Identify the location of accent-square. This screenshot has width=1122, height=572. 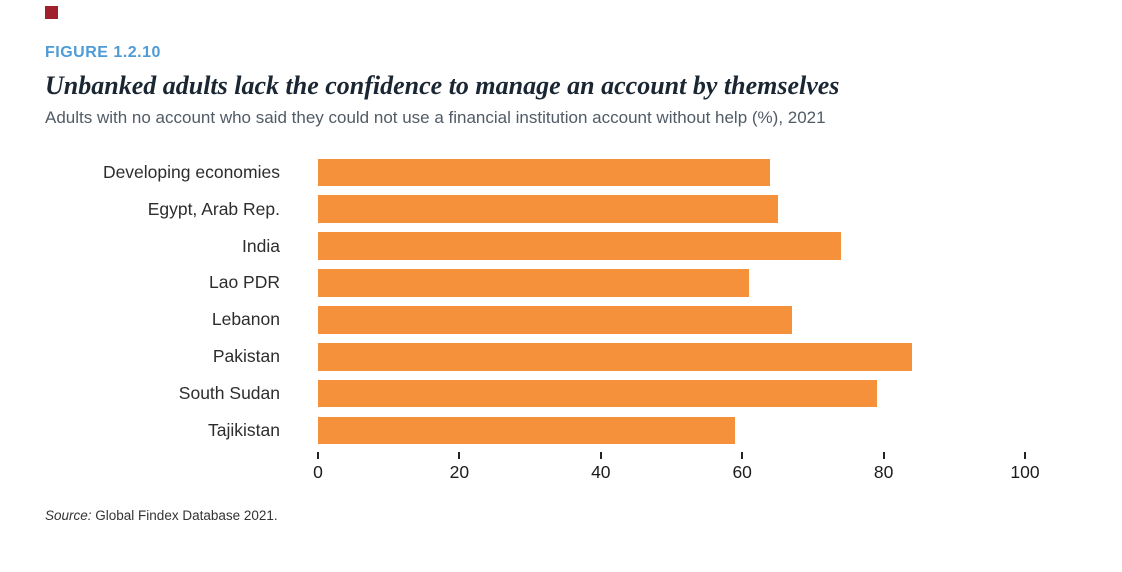
(51, 12).